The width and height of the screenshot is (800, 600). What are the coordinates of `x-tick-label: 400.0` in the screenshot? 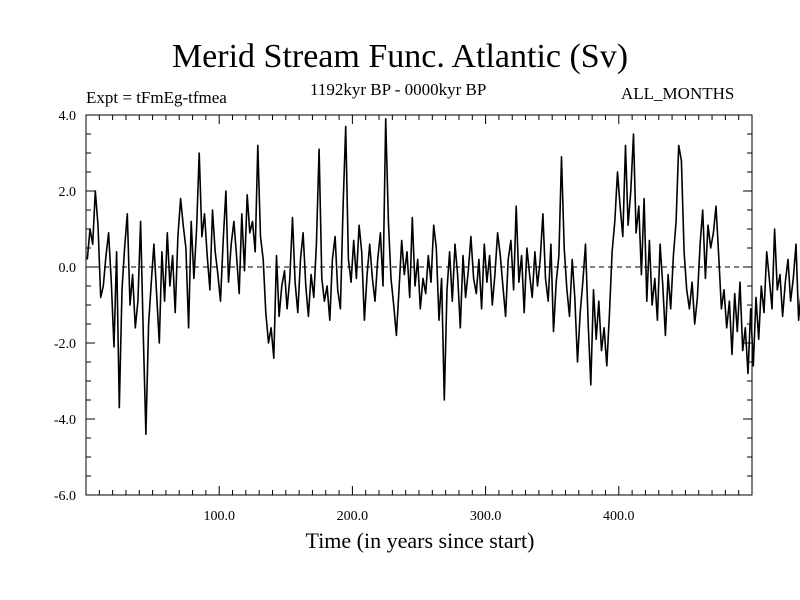 It's located at (619, 516).